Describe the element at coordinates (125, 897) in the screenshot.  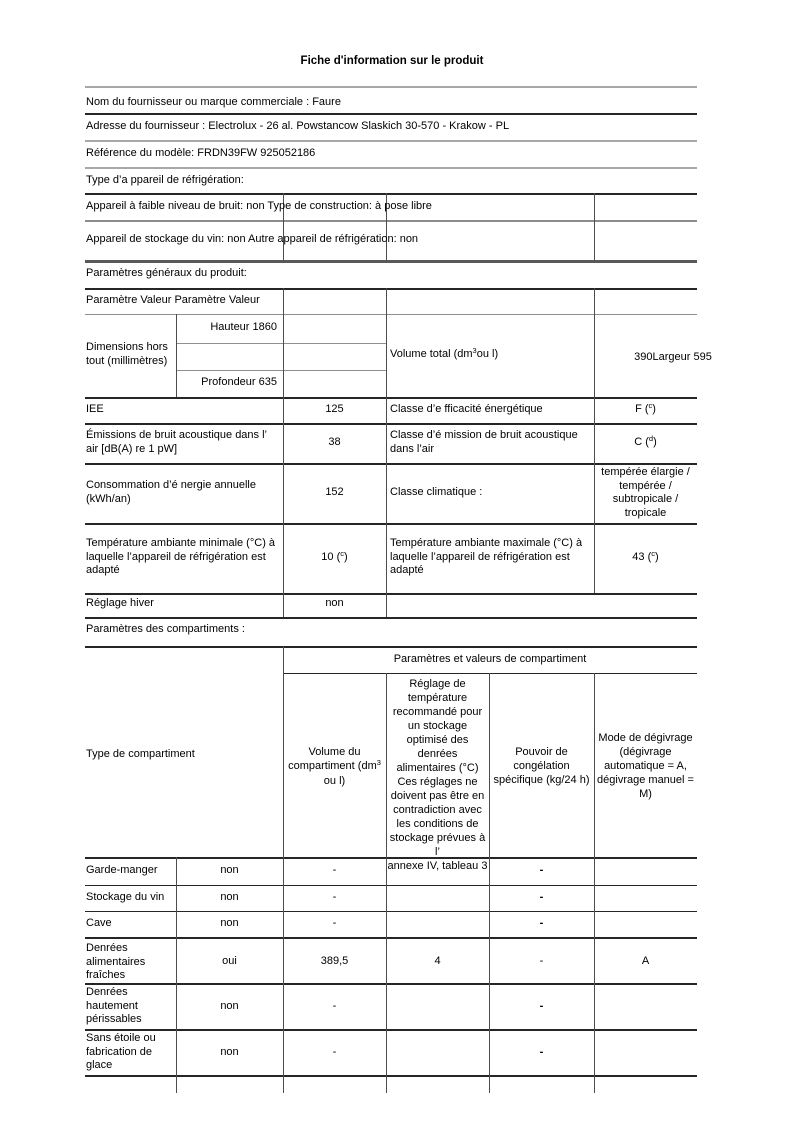
I see `compartment-name: Stockage du vin` at that location.